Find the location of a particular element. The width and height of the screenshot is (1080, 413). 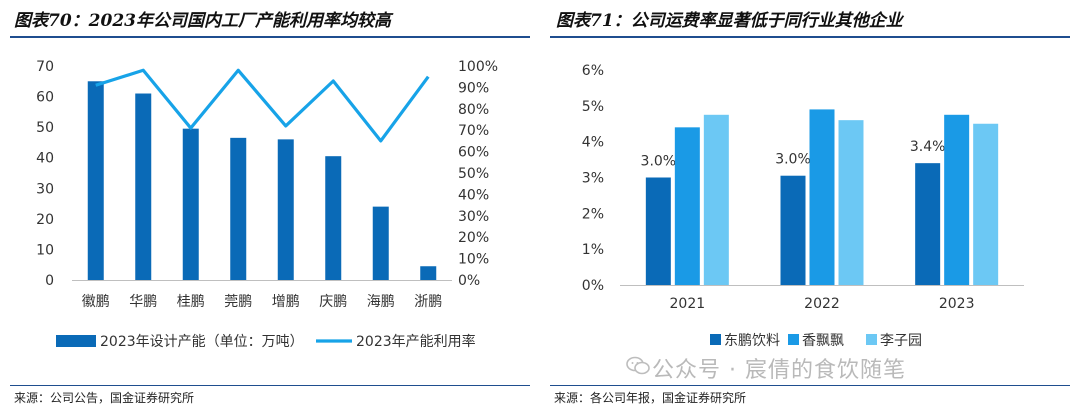

legend-label: 2023年产能利用率 is located at coordinates (416, 341).